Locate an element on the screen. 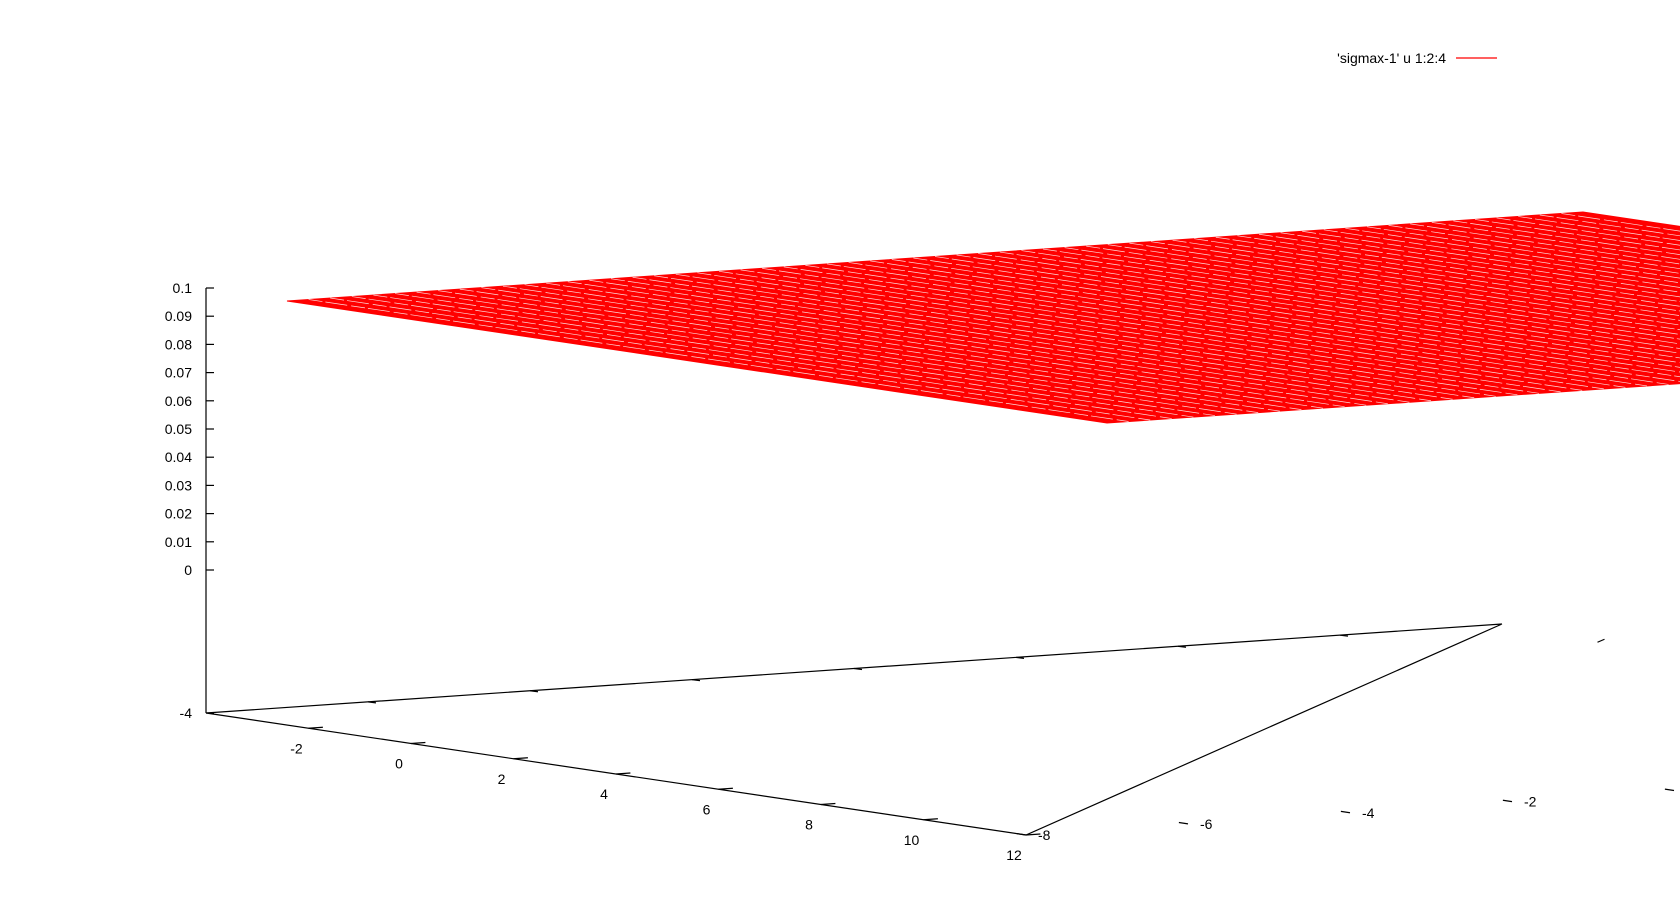 Image resolution: width=1680 pixels, height=915 pixels. z-tick-label: 0 is located at coordinates (188, 570).